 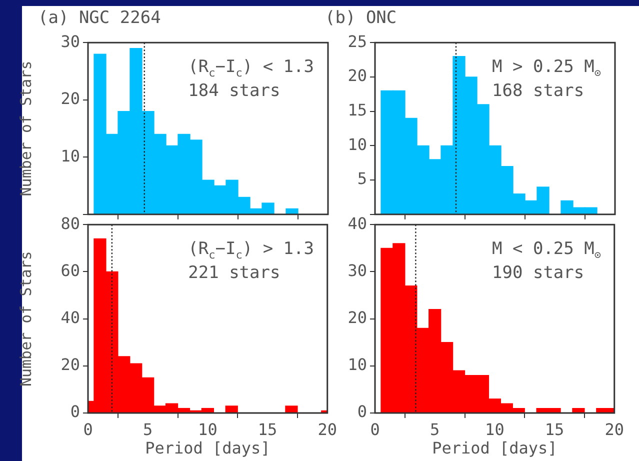 What do you see at coordinates (70, 223) in the screenshot?
I see `y-tick-label: 80` at bounding box center [70, 223].